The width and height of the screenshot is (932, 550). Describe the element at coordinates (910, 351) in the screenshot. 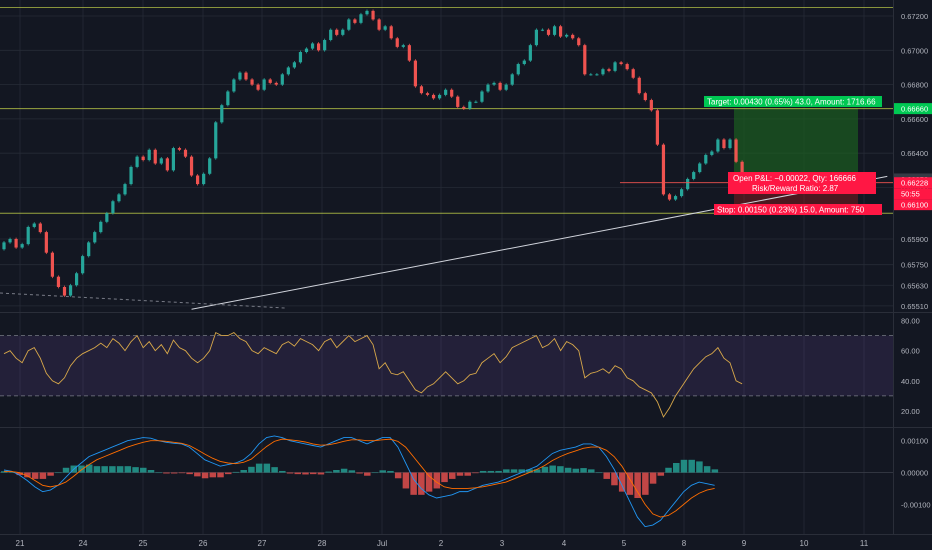

I see `rsi-tick-label: 60.00` at that location.